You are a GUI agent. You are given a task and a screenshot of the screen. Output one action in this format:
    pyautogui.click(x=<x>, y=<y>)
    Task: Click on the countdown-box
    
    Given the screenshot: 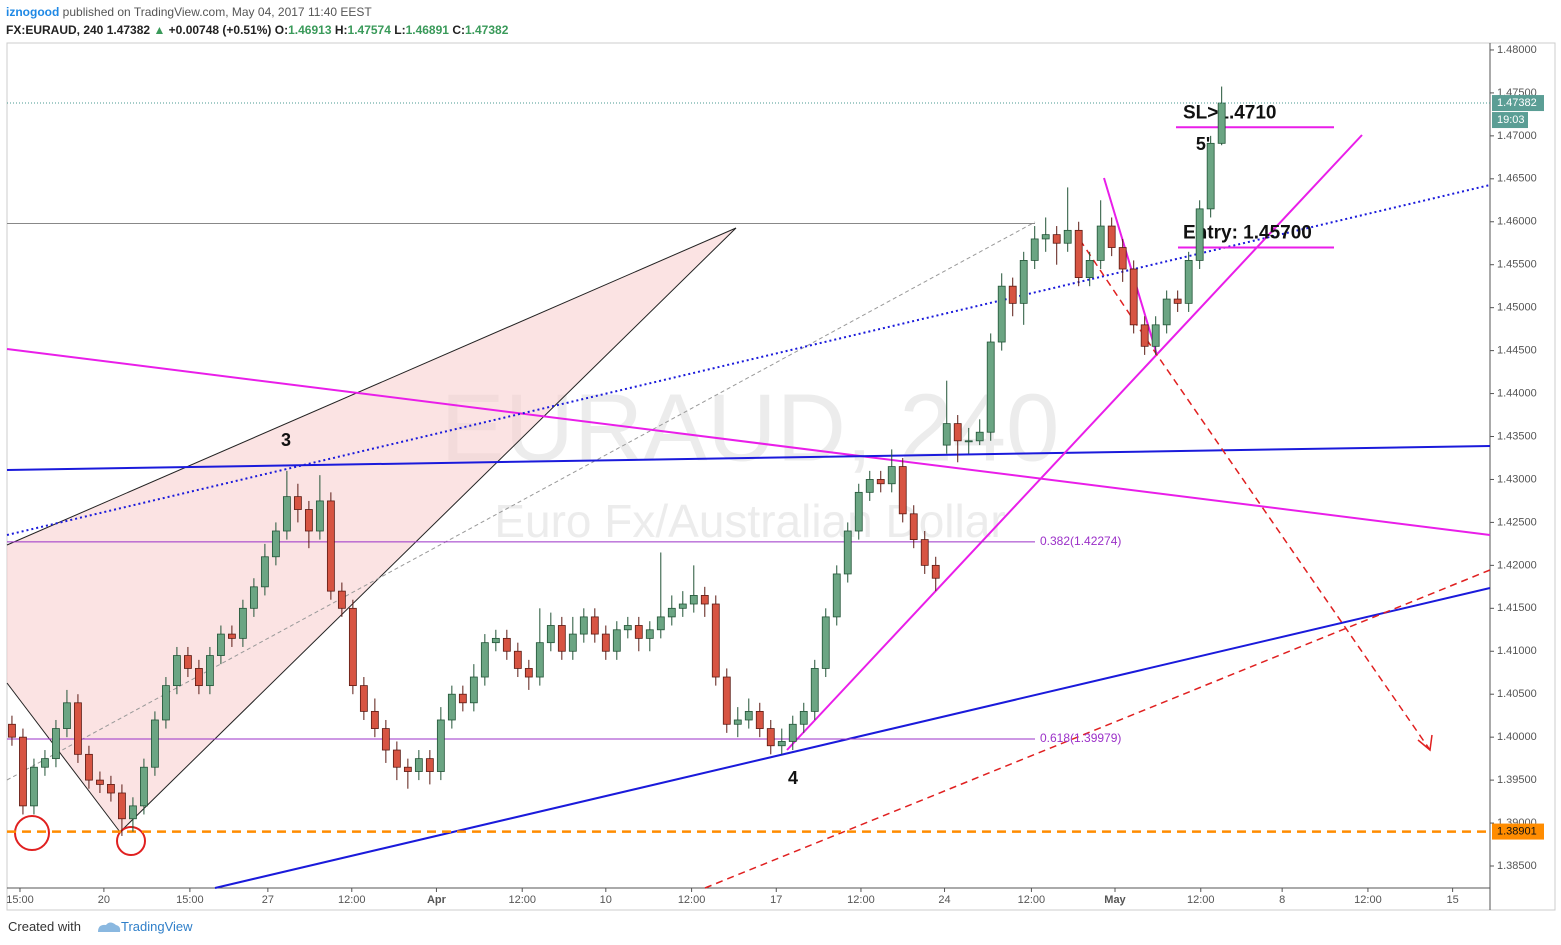 What is the action you would take?
    pyautogui.click(x=1510, y=120)
    